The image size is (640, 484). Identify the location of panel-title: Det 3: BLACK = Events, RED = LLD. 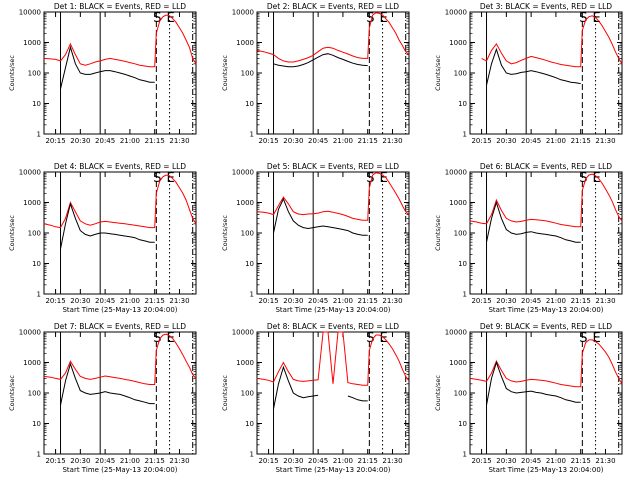
(546, 6).